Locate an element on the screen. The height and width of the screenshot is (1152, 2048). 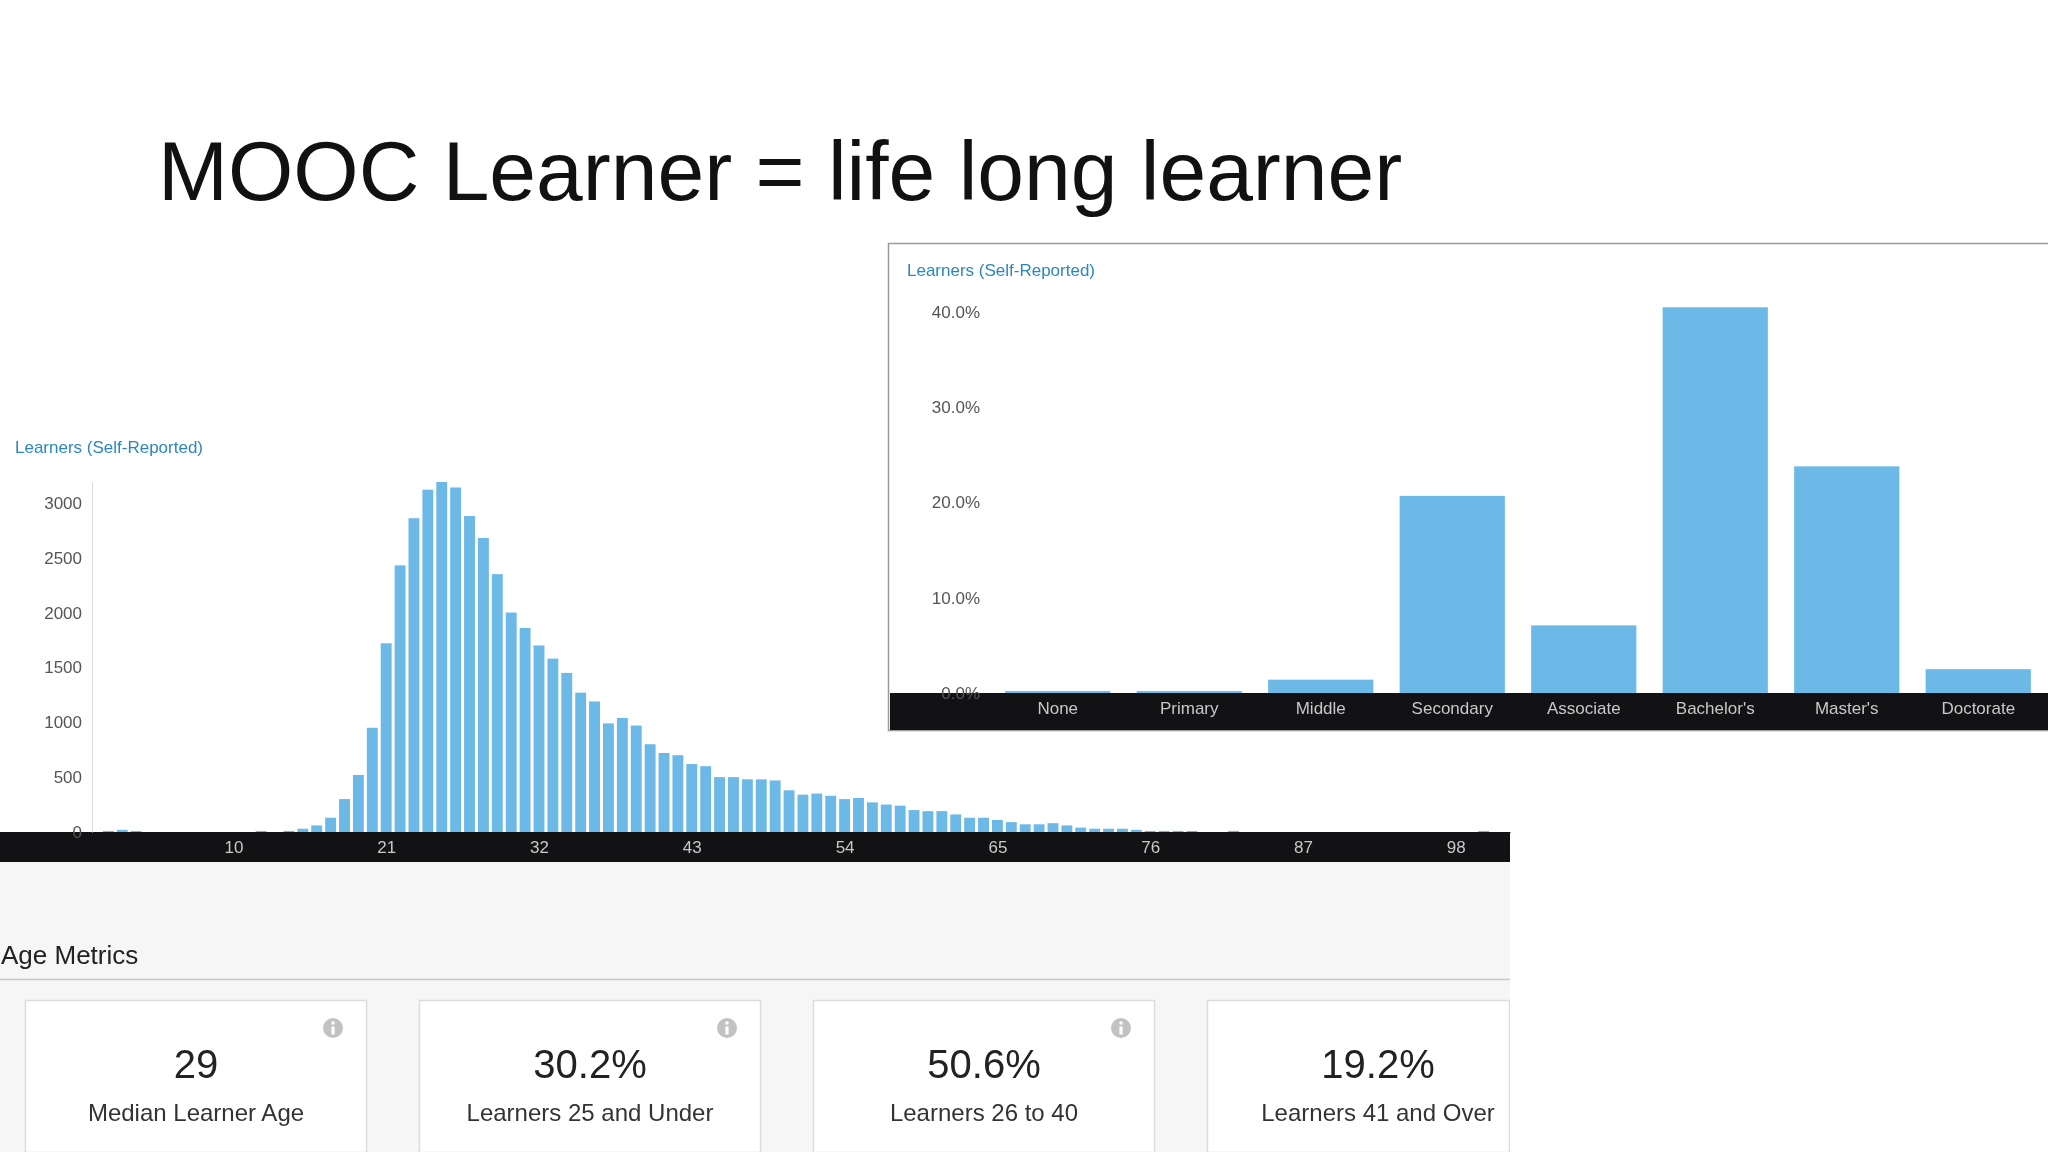
x-tick-label: 43 is located at coordinates (692, 848).